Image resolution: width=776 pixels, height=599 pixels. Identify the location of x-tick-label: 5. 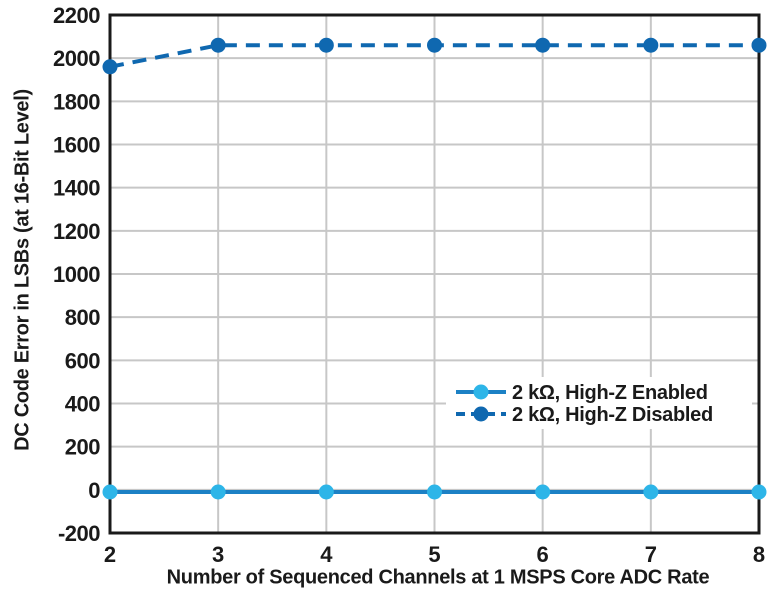
(434, 554).